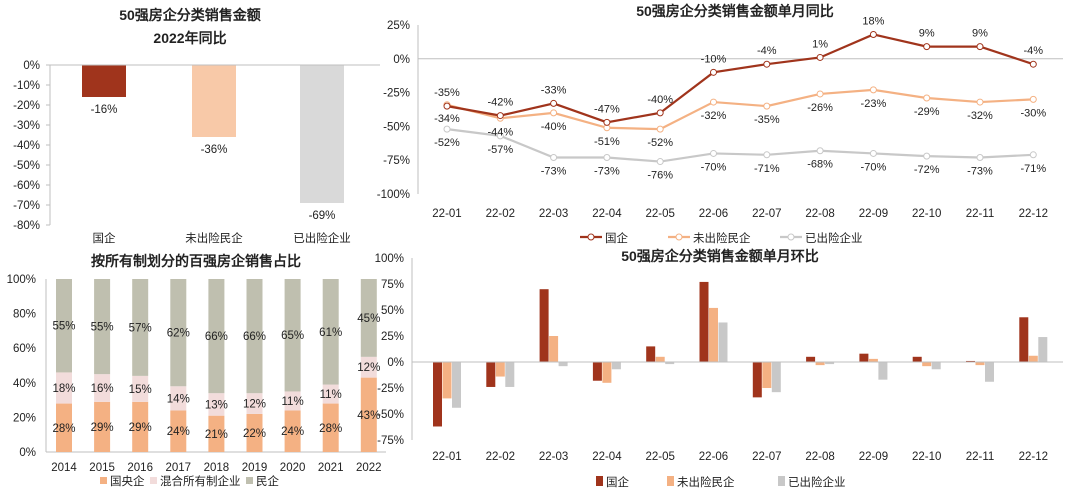 The width and height of the screenshot is (1080, 498). What do you see at coordinates (102, 468) in the screenshot?
I see `x-tick-label: 2015` at bounding box center [102, 468].